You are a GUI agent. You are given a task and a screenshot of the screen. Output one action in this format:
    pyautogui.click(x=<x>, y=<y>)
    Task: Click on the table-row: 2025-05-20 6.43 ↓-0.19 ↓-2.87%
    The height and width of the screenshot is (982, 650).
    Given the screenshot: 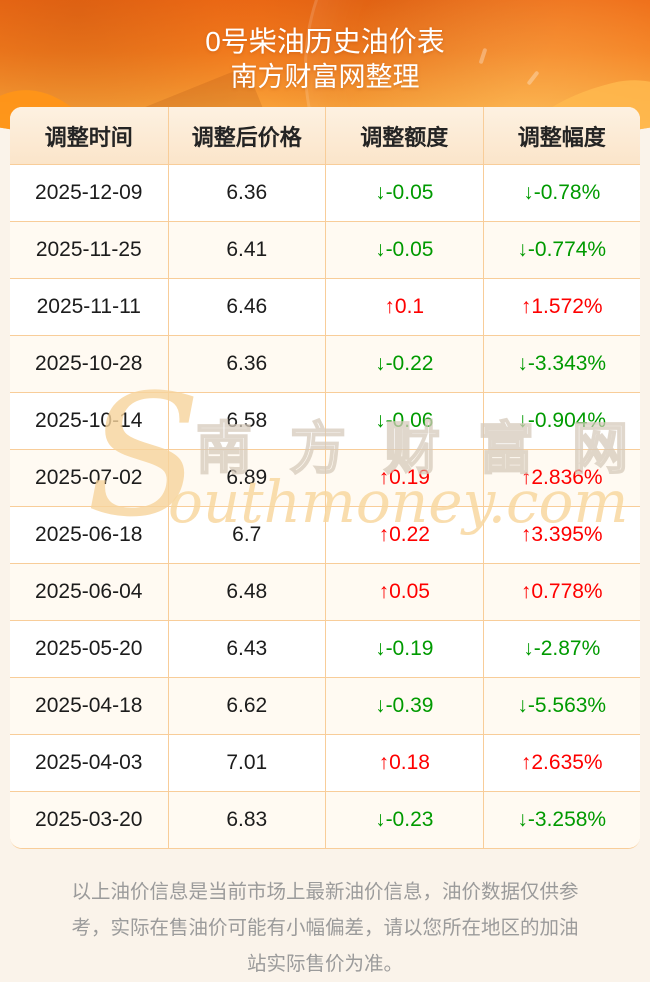 What is the action you would take?
    pyautogui.click(x=325, y=648)
    